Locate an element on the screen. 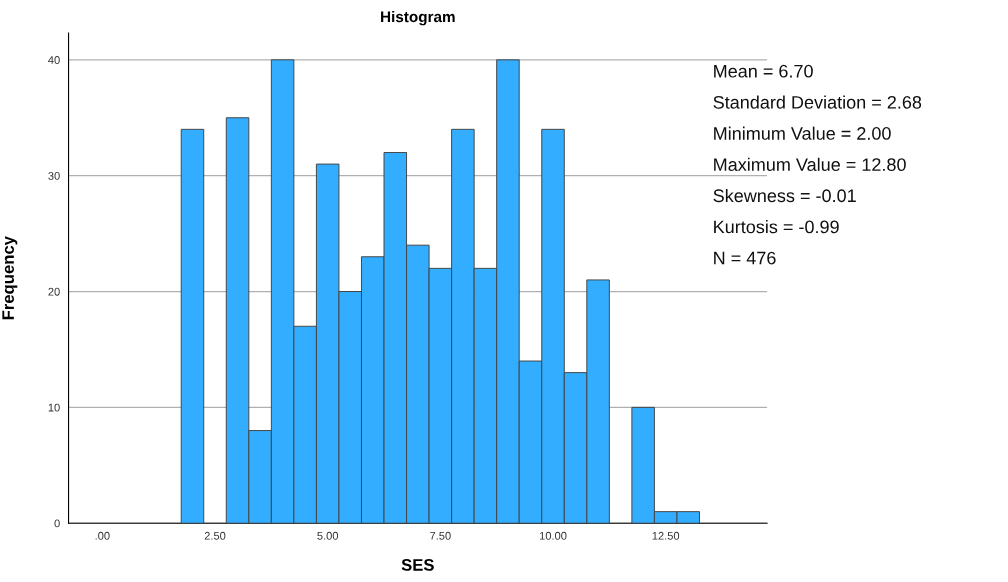  x-tick-label: 2.50 is located at coordinates (215, 535).